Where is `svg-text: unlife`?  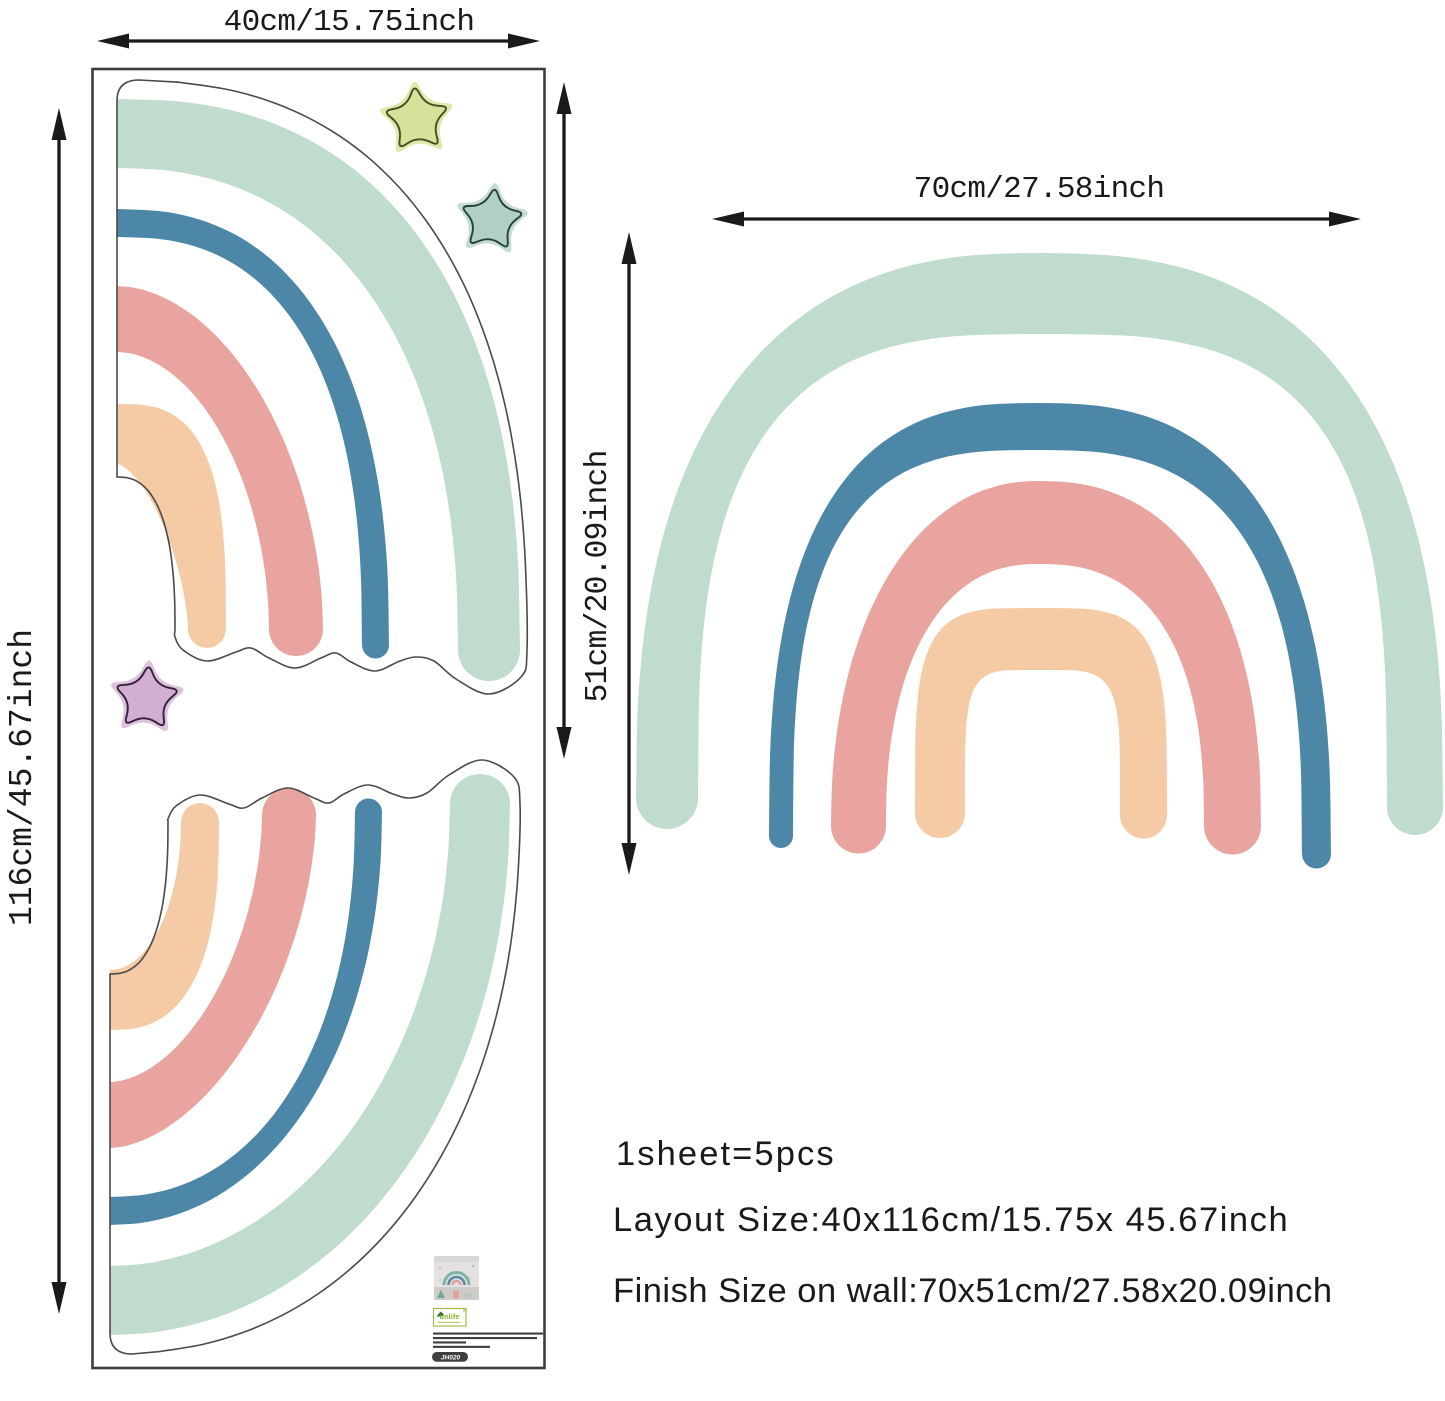
svg-text: unlife is located at coordinates (450, 1316).